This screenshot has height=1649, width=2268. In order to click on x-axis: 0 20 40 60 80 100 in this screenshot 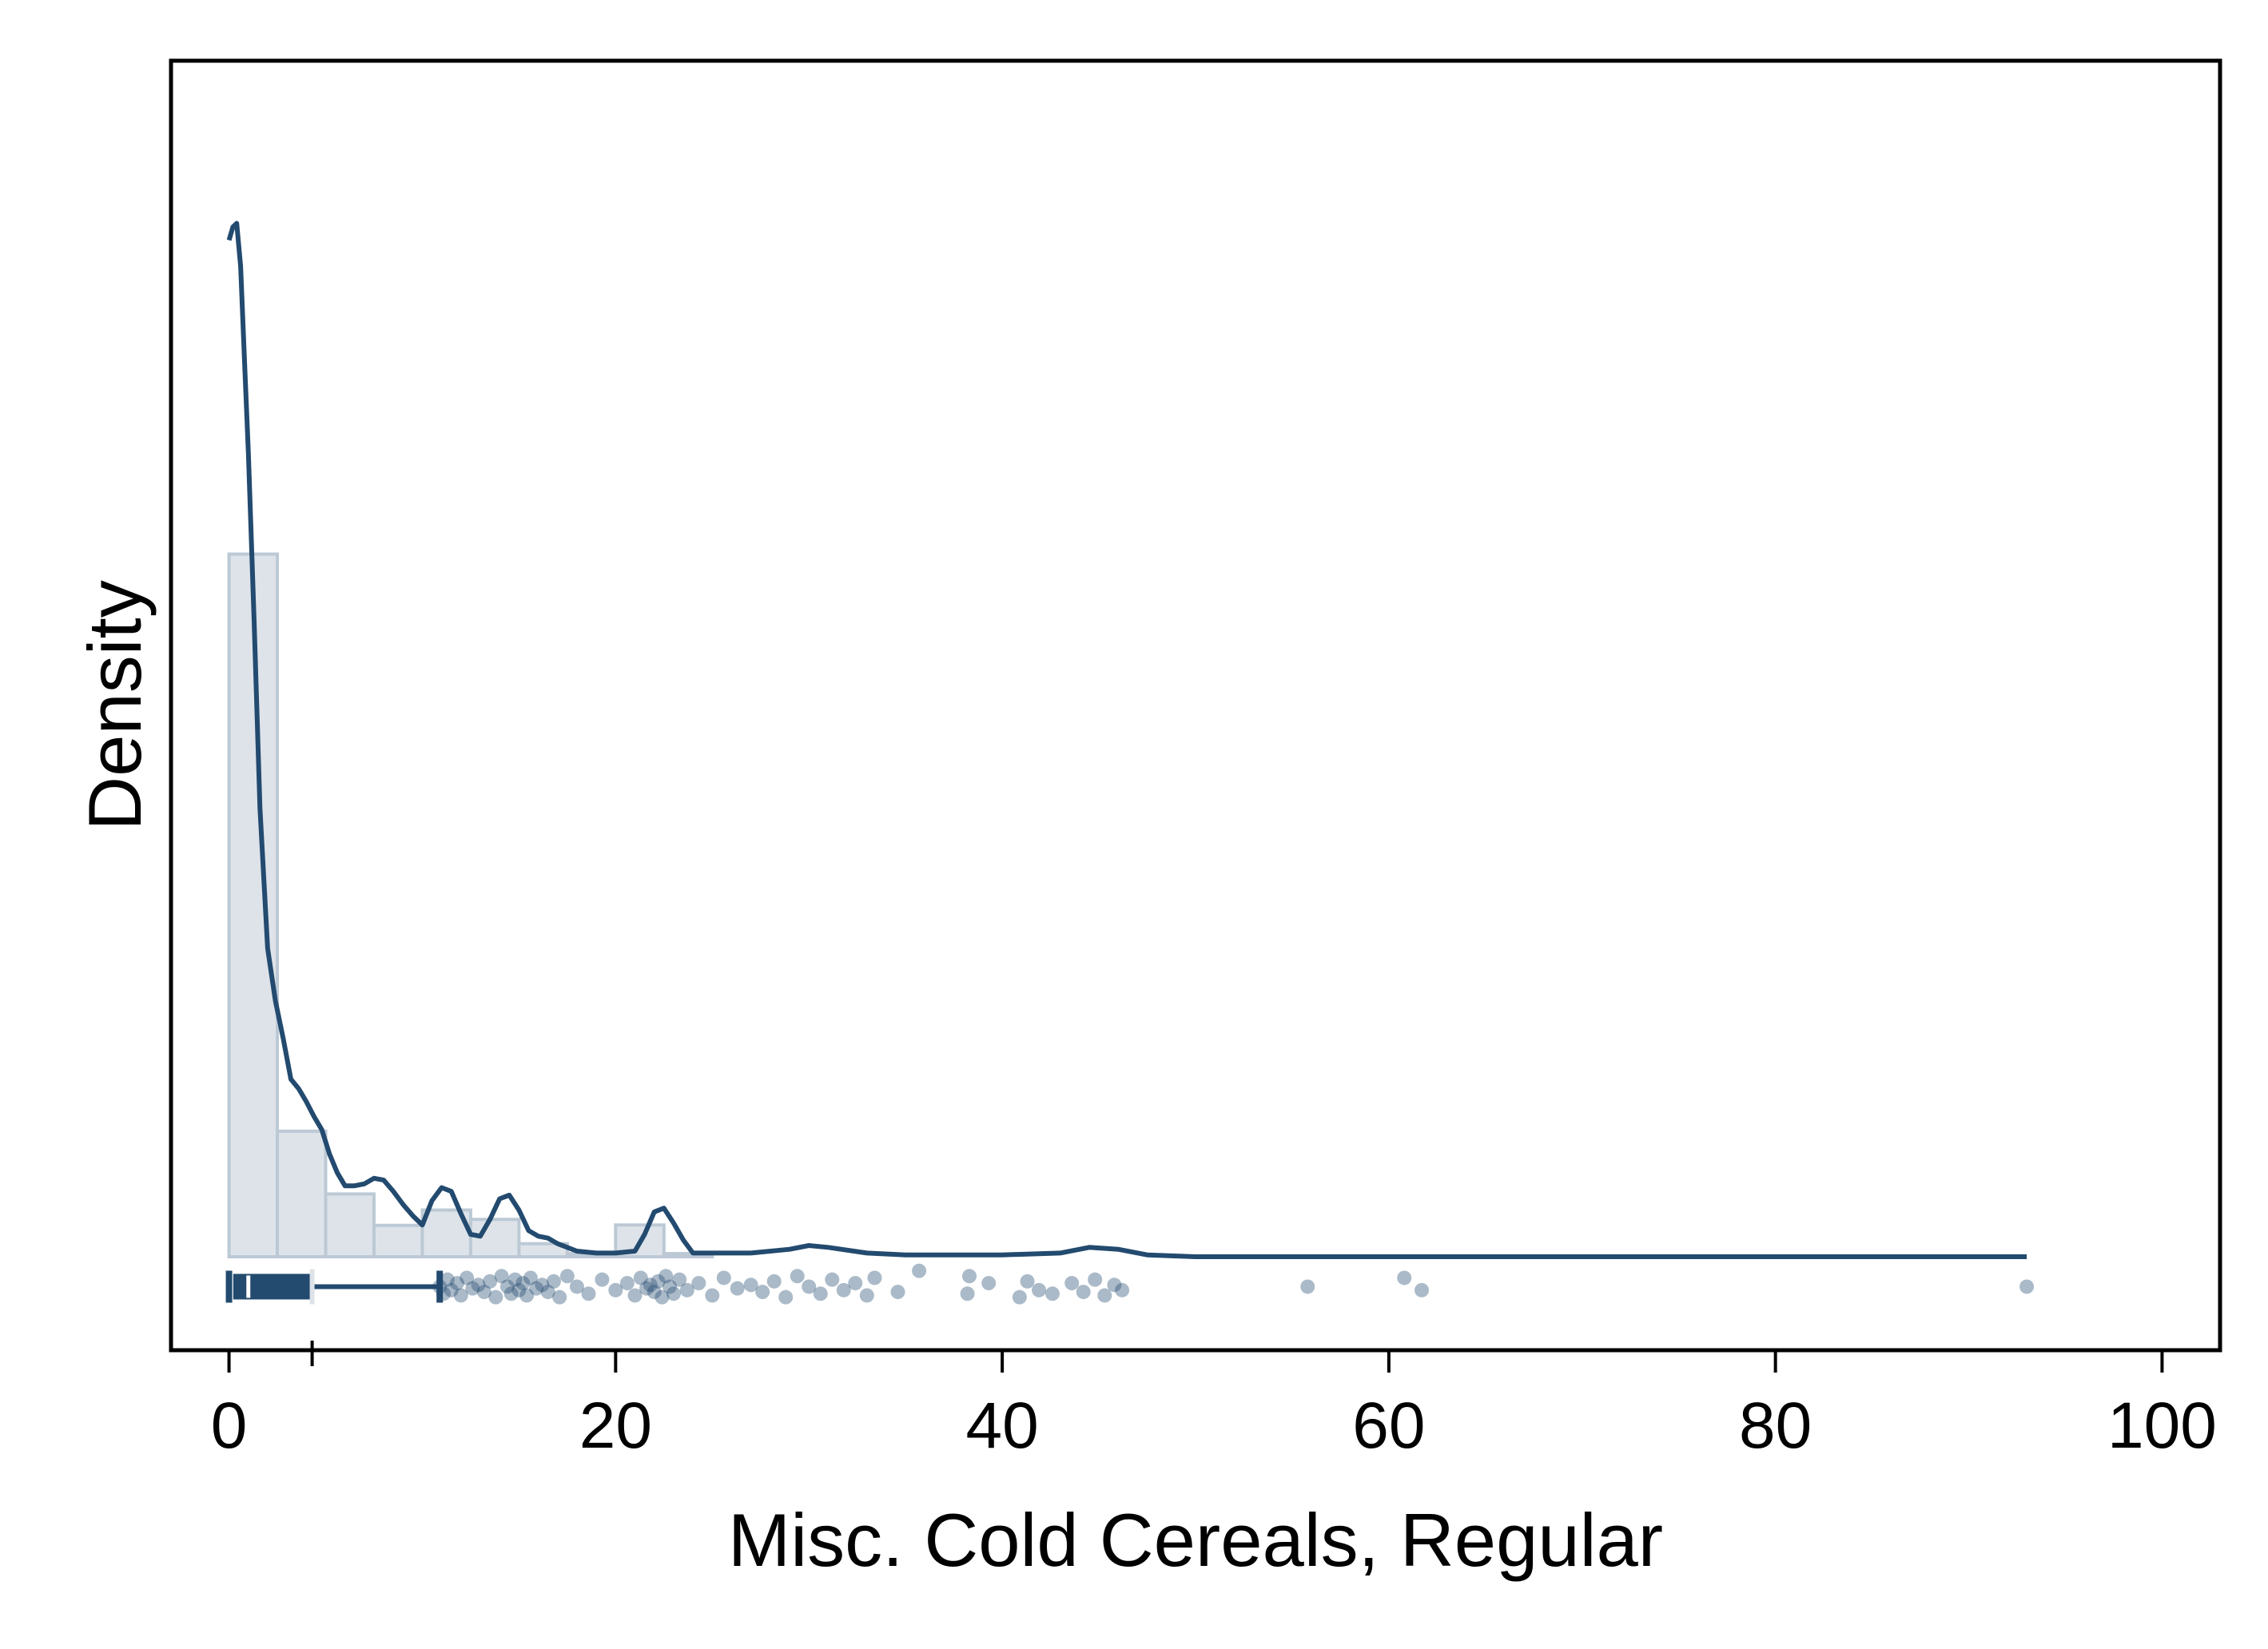, I will do `click(1214, 1401)`.